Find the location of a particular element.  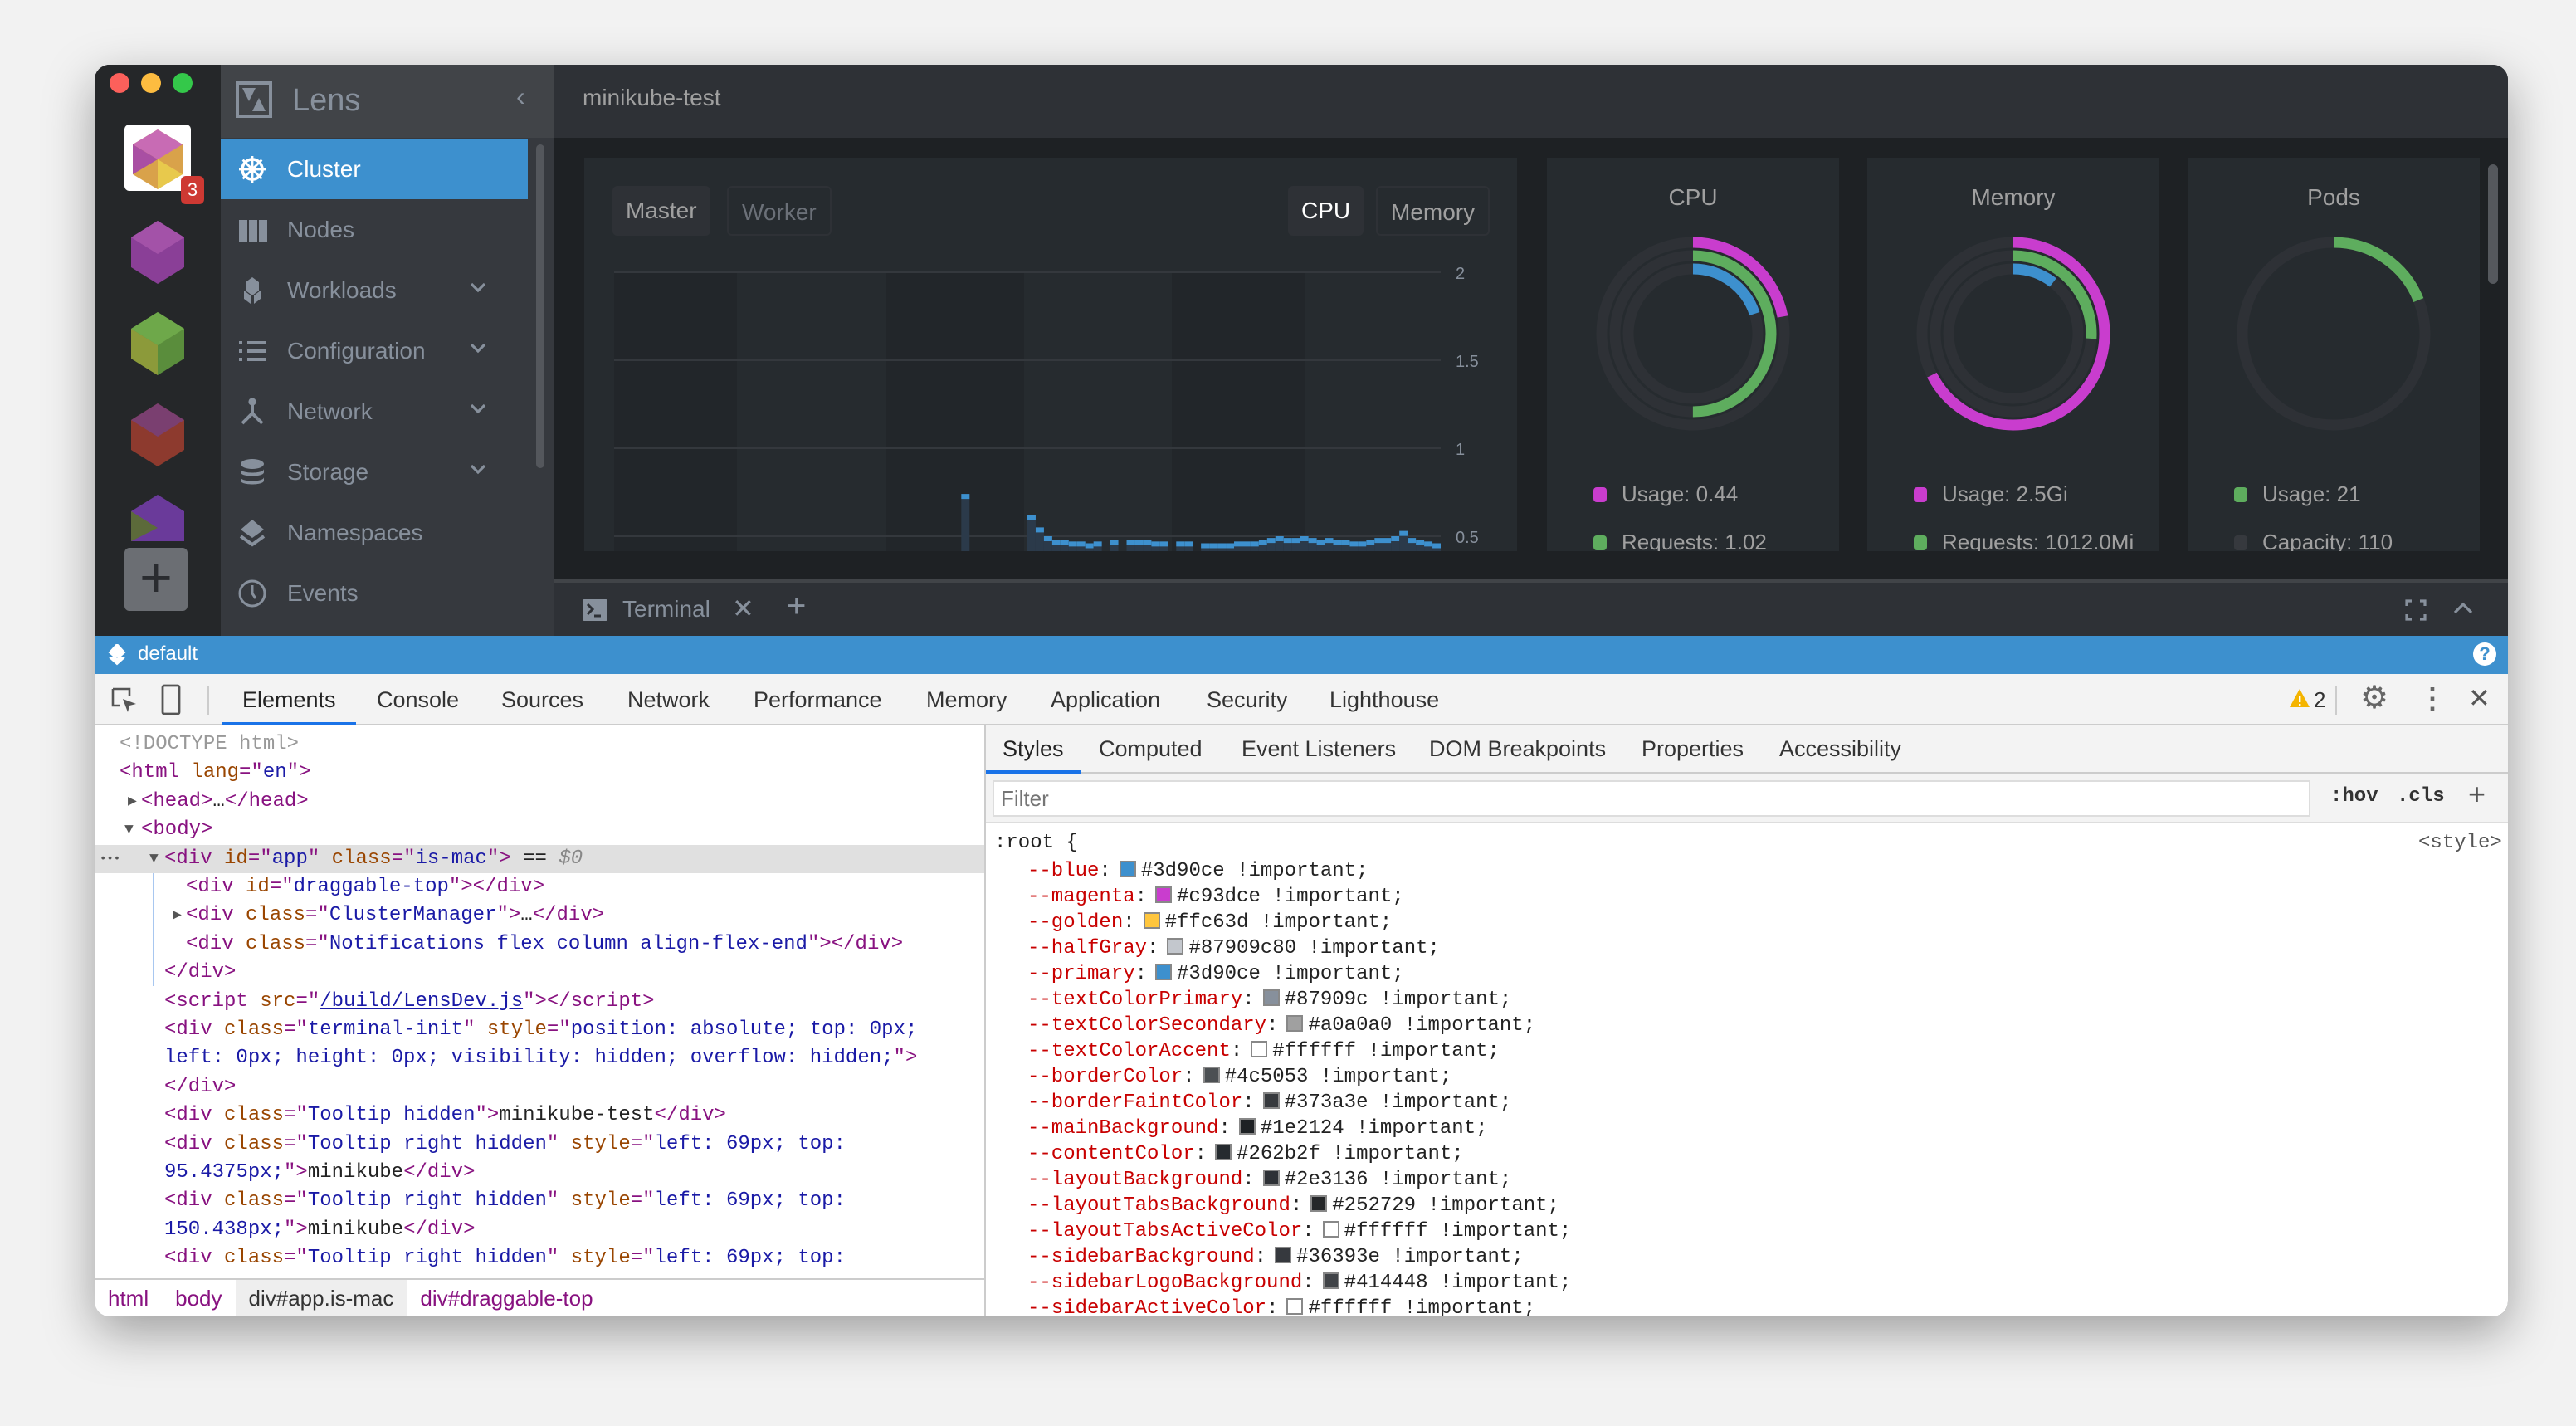

tab-sources: Sources is located at coordinates (543, 699).